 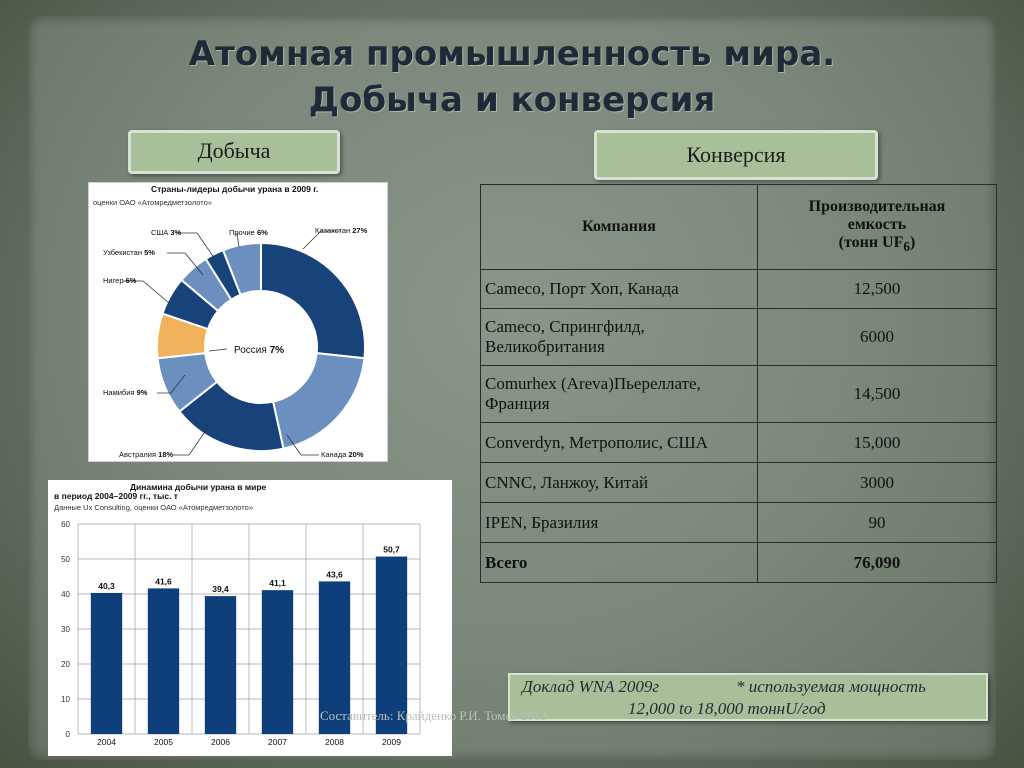 What do you see at coordinates (727, 708) in the screenshot?
I see `note-capacity-value: 12,000 to 18,000 тоннU/год` at bounding box center [727, 708].